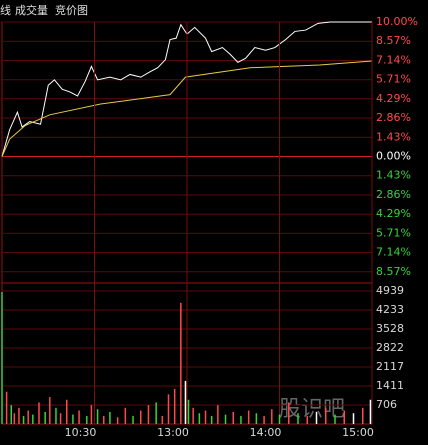 This screenshot has height=445, width=428. I want to click on y-tick-label: 3528, so click(390, 328).